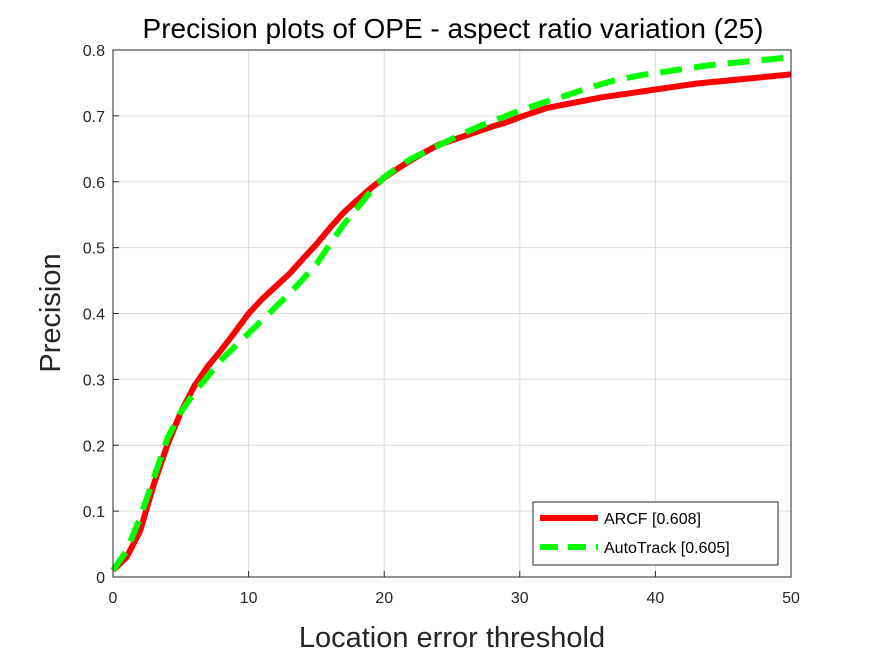 This screenshot has width=875, height=656. What do you see at coordinates (520, 598) in the screenshot?
I see `x-tick-label: 30` at bounding box center [520, 598].